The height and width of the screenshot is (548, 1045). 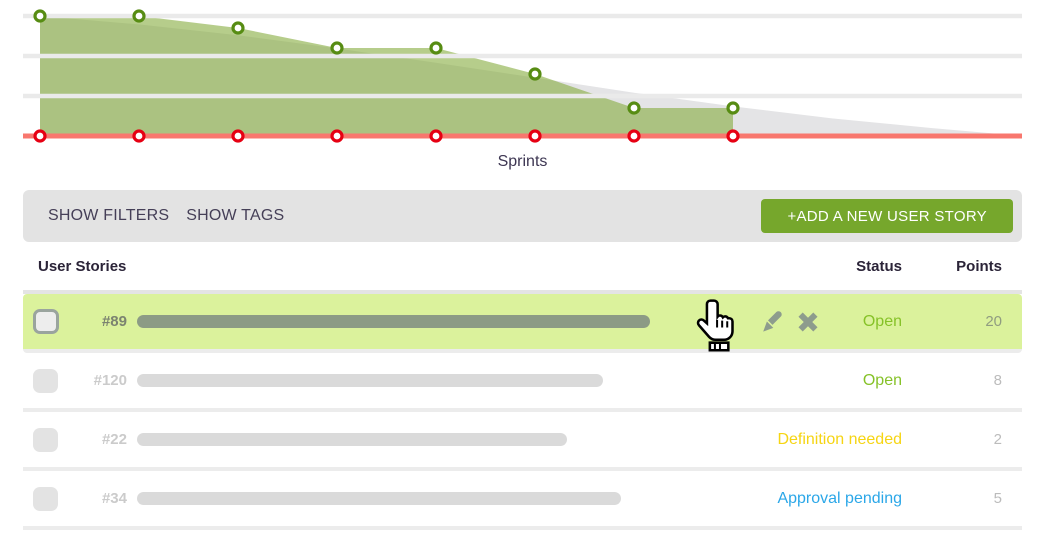 I want to click on story-id: #89, so click(x=114, y=321).